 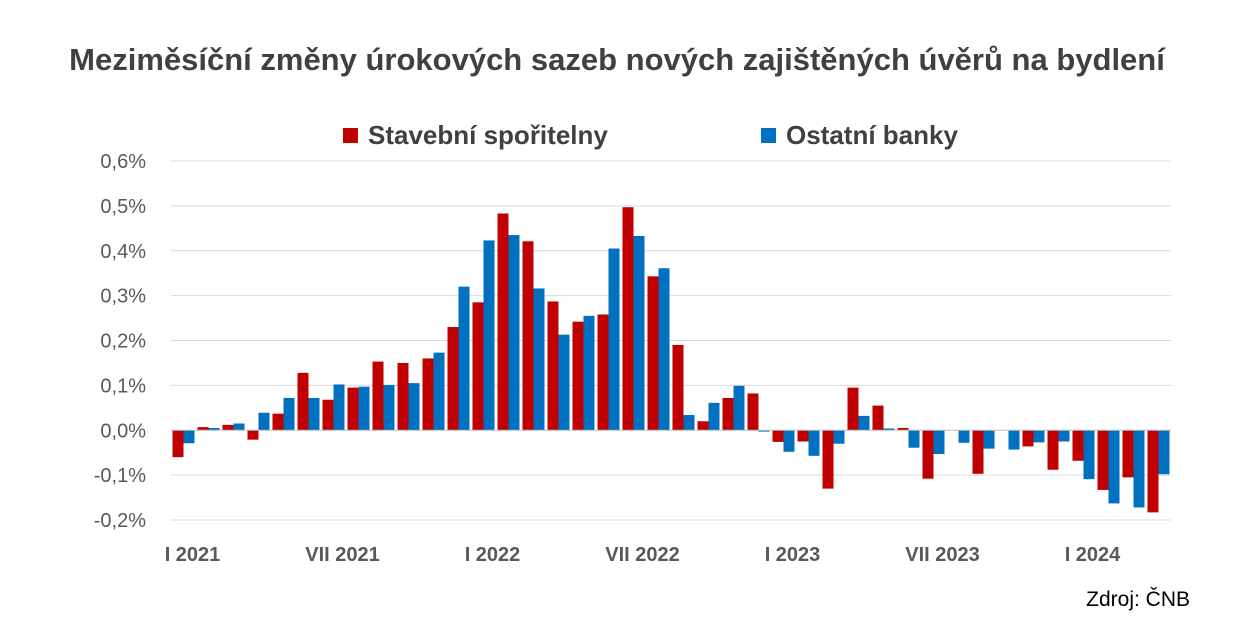 I want to click on y-axis-ticks: -0,2% -0,1% 0,0% 0,1% 0,2% 0,3% 0,4% 0,5% 0,6%, so click(x=120, y=341).